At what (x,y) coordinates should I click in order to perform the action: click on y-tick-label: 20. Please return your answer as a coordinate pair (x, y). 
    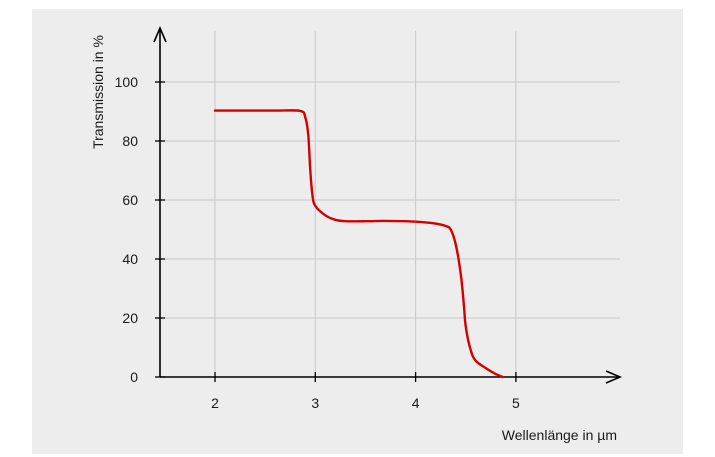
    Looking at the image, I should click on (130, 318).